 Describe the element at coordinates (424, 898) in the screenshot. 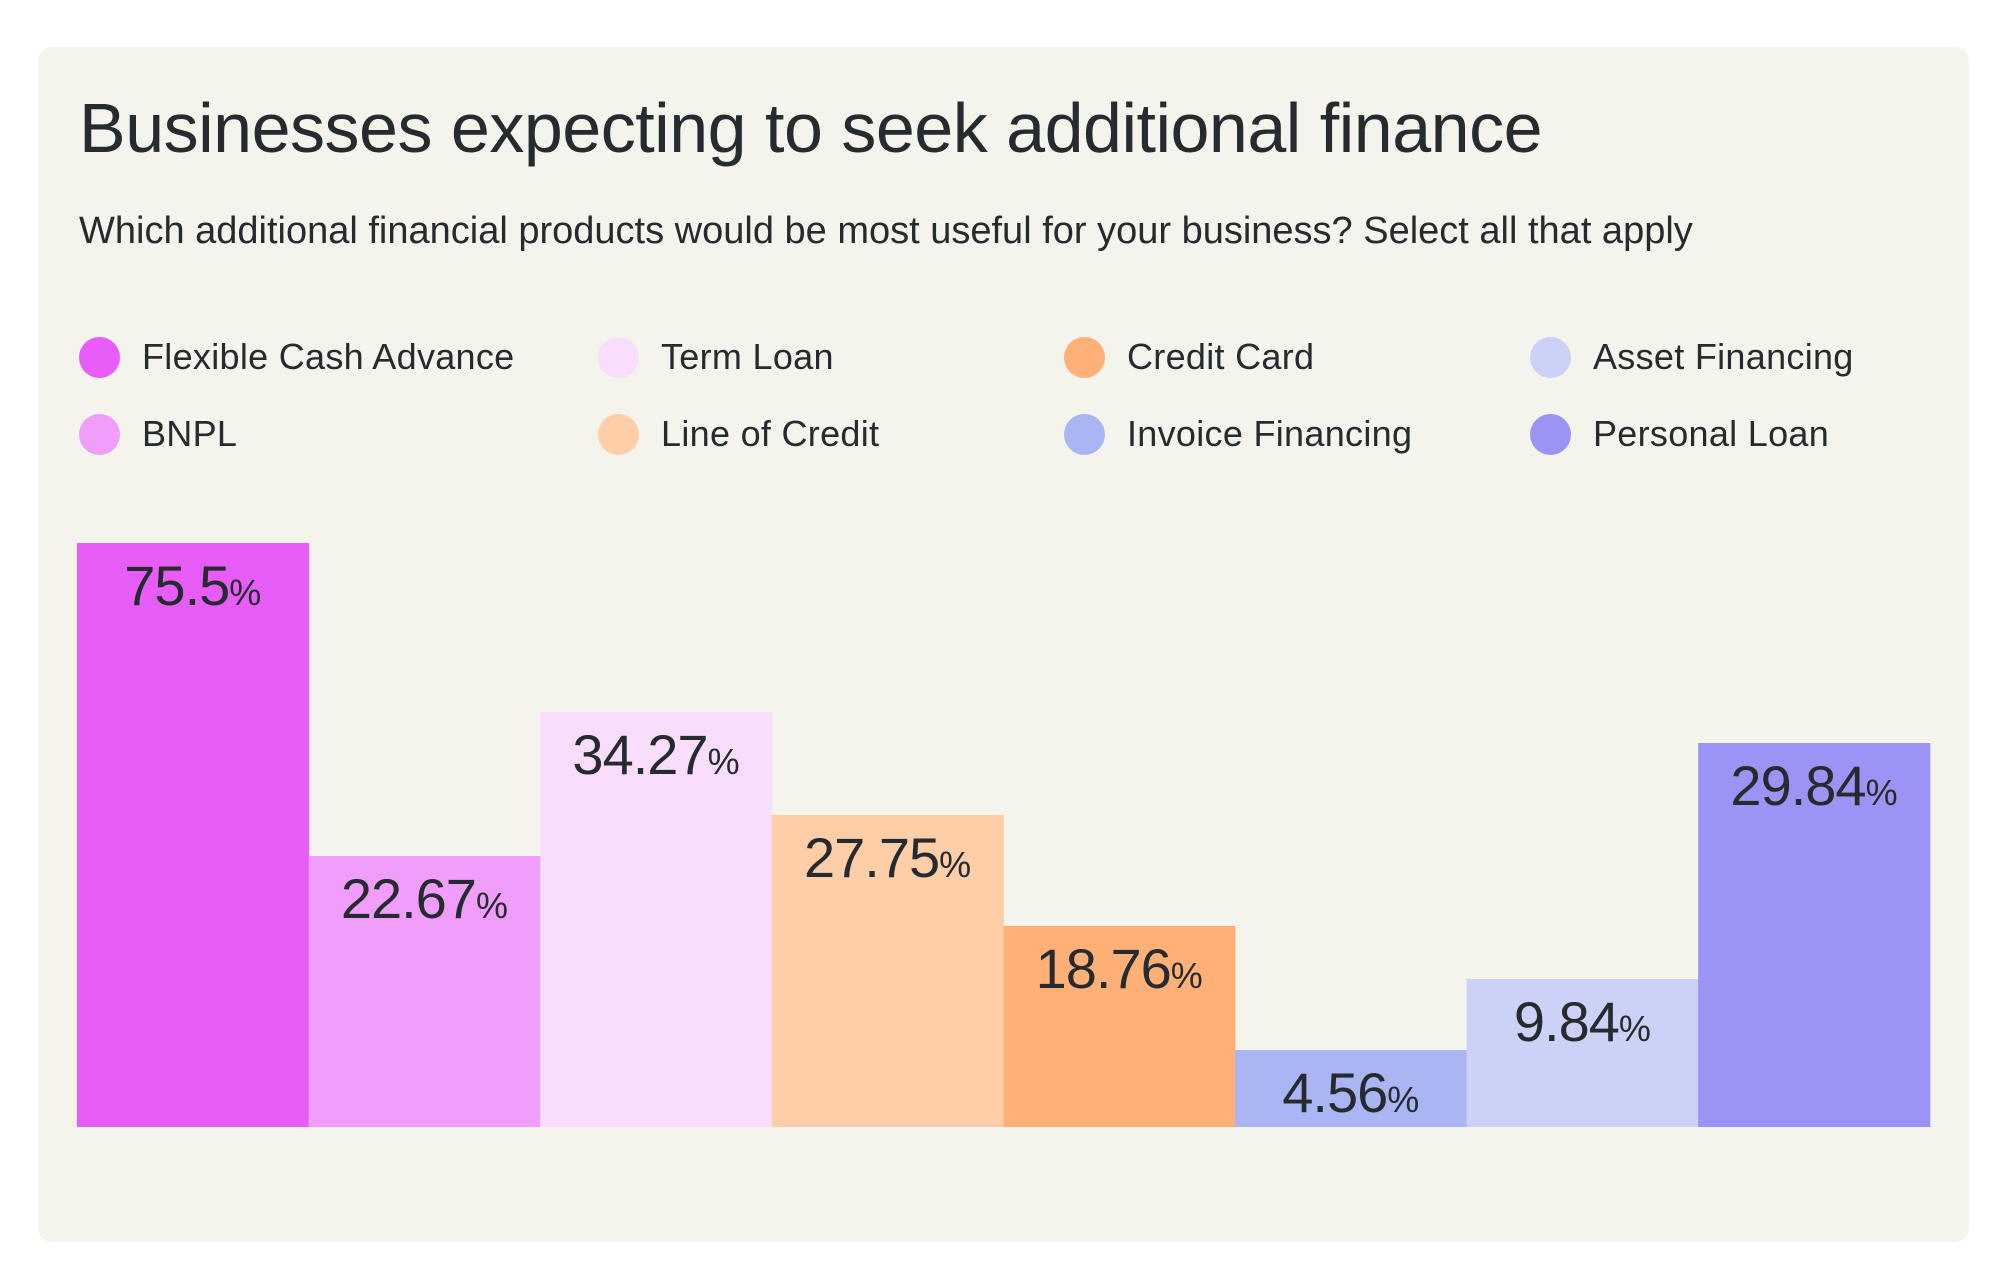

I see `bar-value-label: 22.67%` at that location.